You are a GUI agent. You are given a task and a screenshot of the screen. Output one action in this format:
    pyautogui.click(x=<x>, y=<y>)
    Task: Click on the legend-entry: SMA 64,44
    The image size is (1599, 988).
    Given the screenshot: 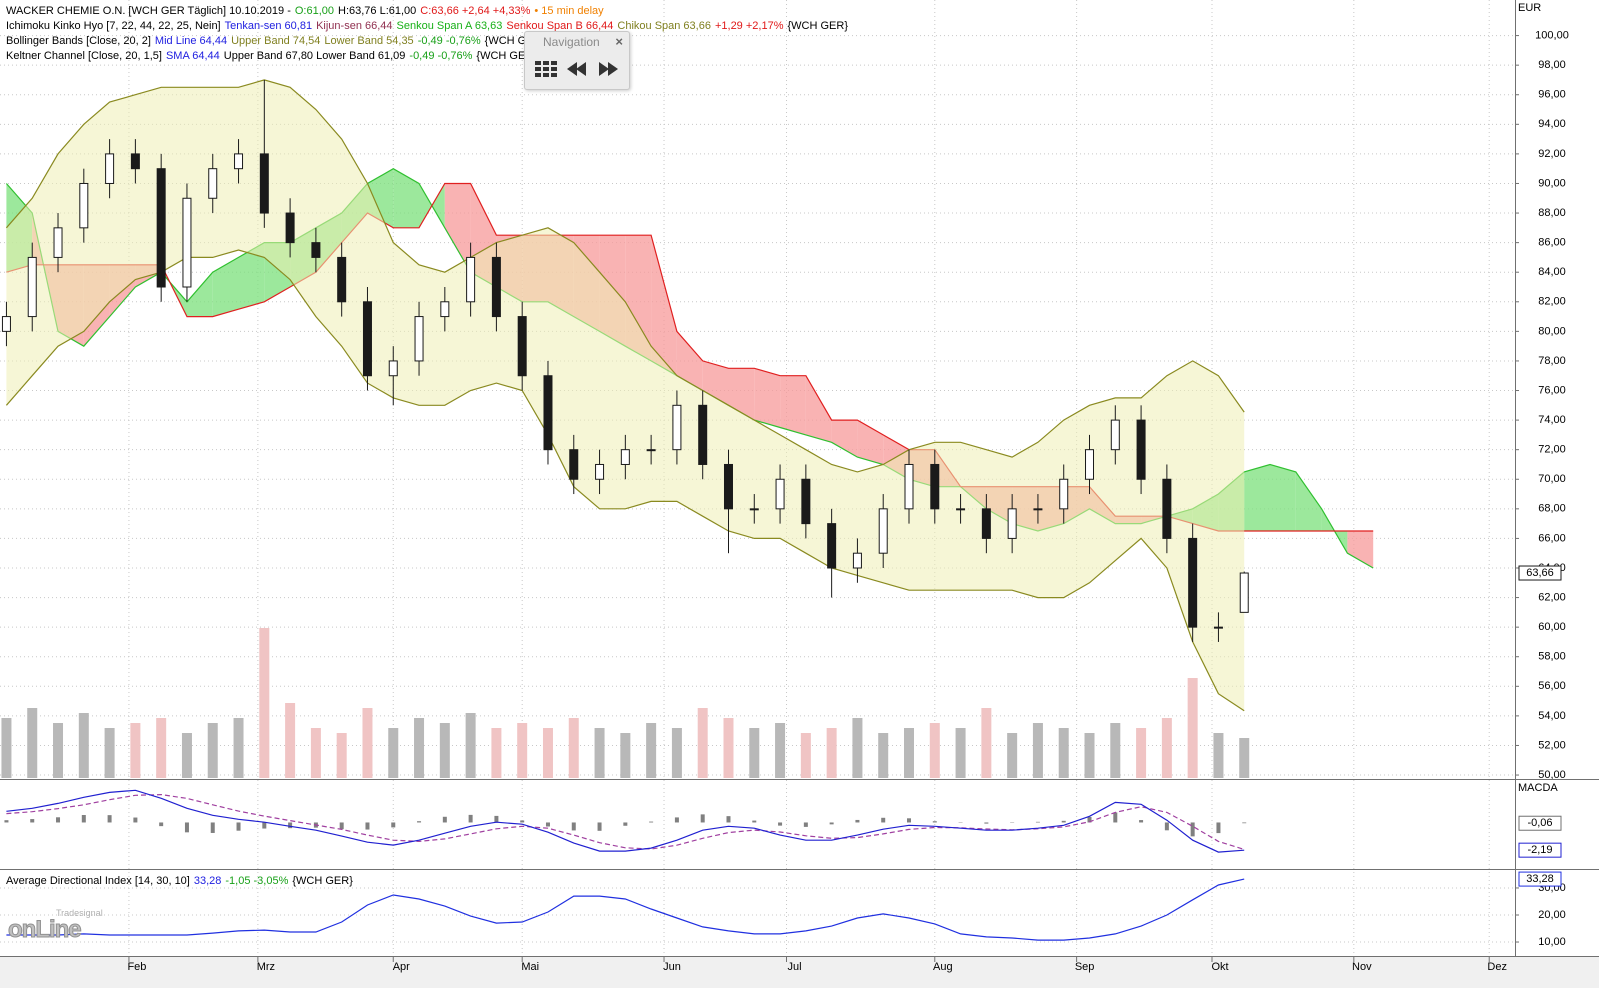 What is the action you would take?
    pyautogui.click(x=192, y=56)
    